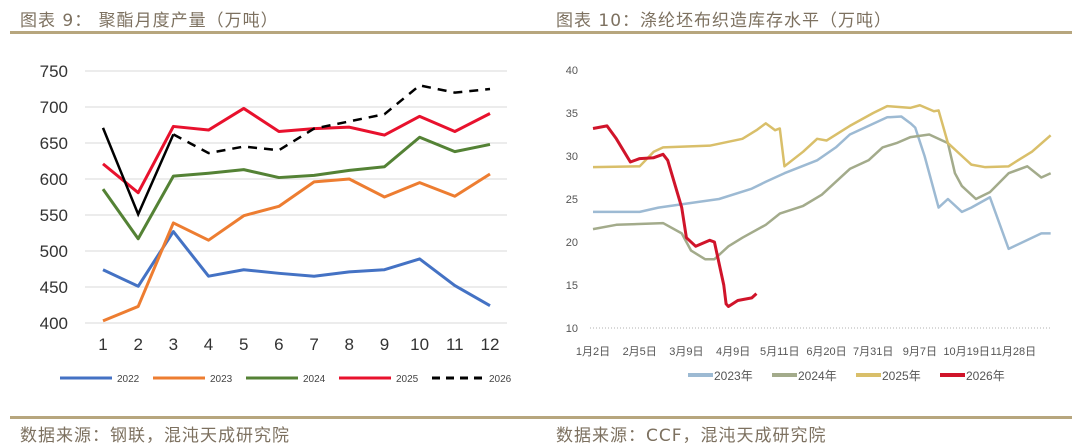  What do you see at coordinates (407, 379) in the screenshot?
I see `legend-label-2025: 2025` at bounding box center [407, 379].